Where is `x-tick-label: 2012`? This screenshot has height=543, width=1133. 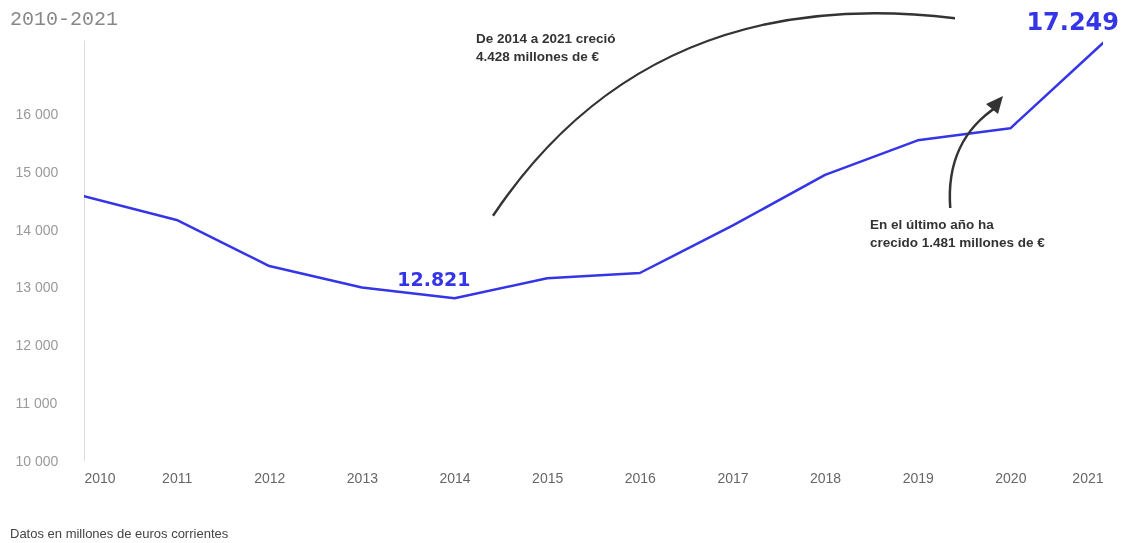
x-tick-label: 2012 is located at coordinates (270, 477).